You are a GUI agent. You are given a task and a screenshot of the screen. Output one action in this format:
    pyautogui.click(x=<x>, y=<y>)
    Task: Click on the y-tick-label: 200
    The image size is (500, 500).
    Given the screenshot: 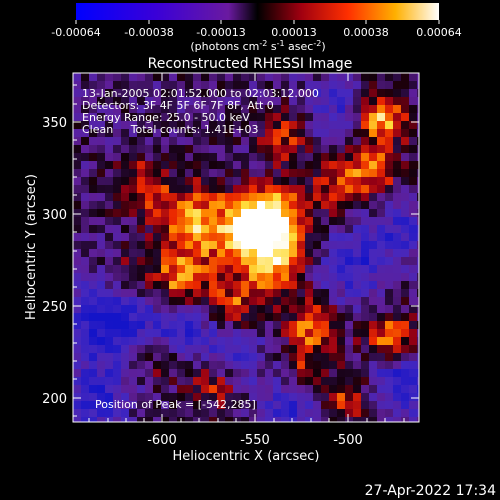 What is the action you would take?
    pyautogui.click(x=54, y=399)
    